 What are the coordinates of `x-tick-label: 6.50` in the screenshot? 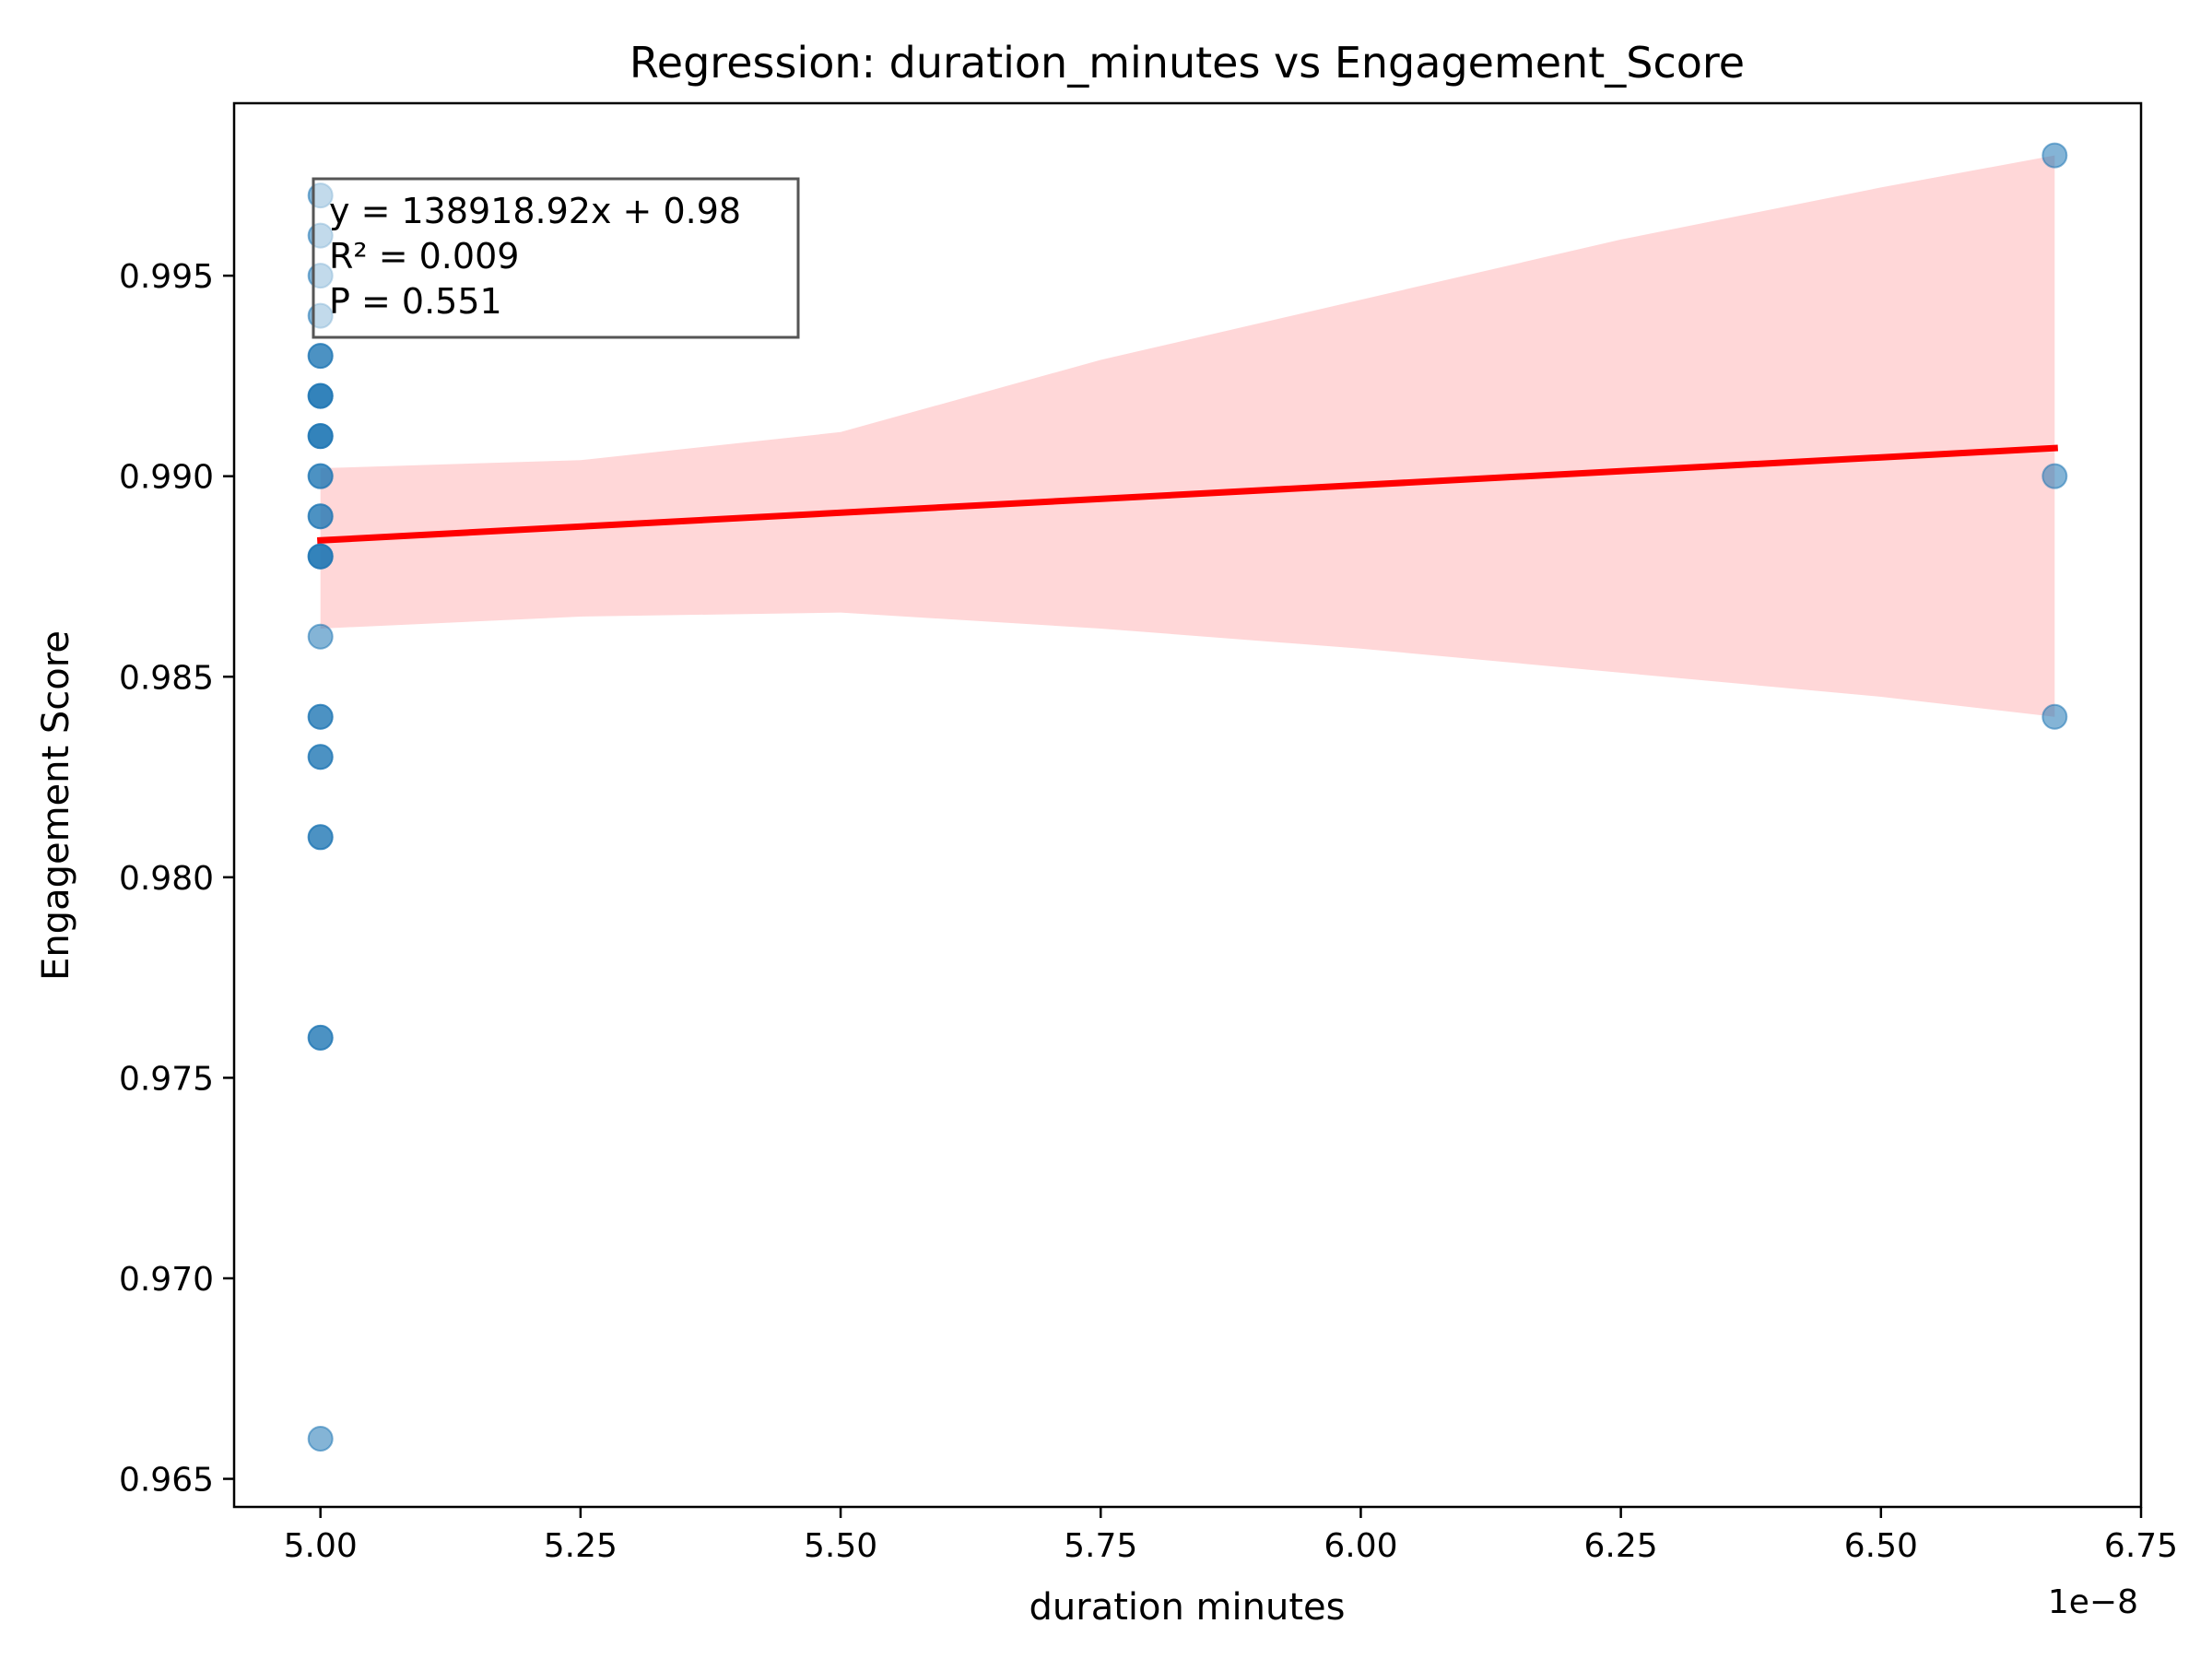 It's located at (1881, 1546).